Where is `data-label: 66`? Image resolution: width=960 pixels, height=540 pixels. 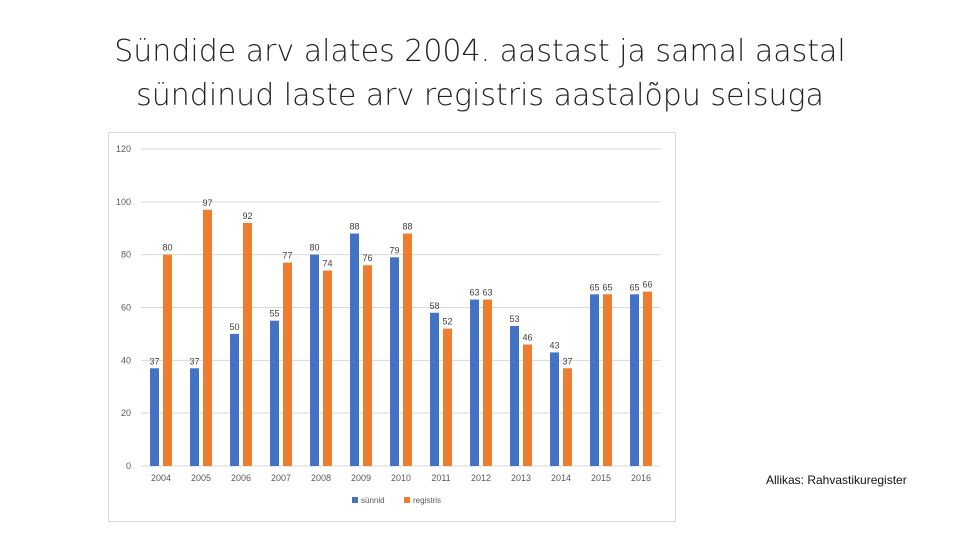 data-label: 66 is located at coordinates (647, 285).